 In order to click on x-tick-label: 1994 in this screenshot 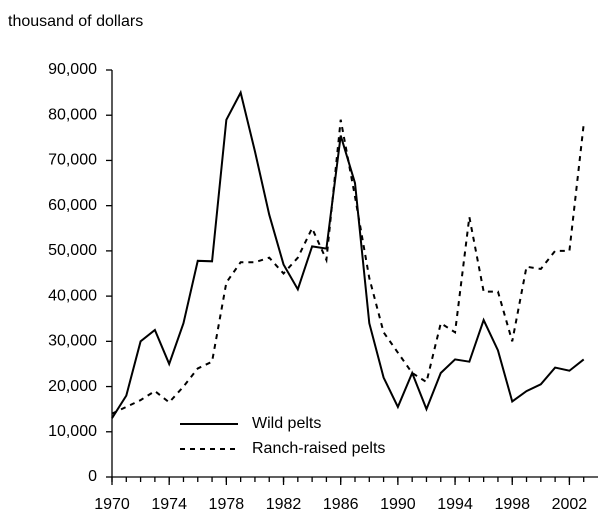, I will do `click(455, 504)`.